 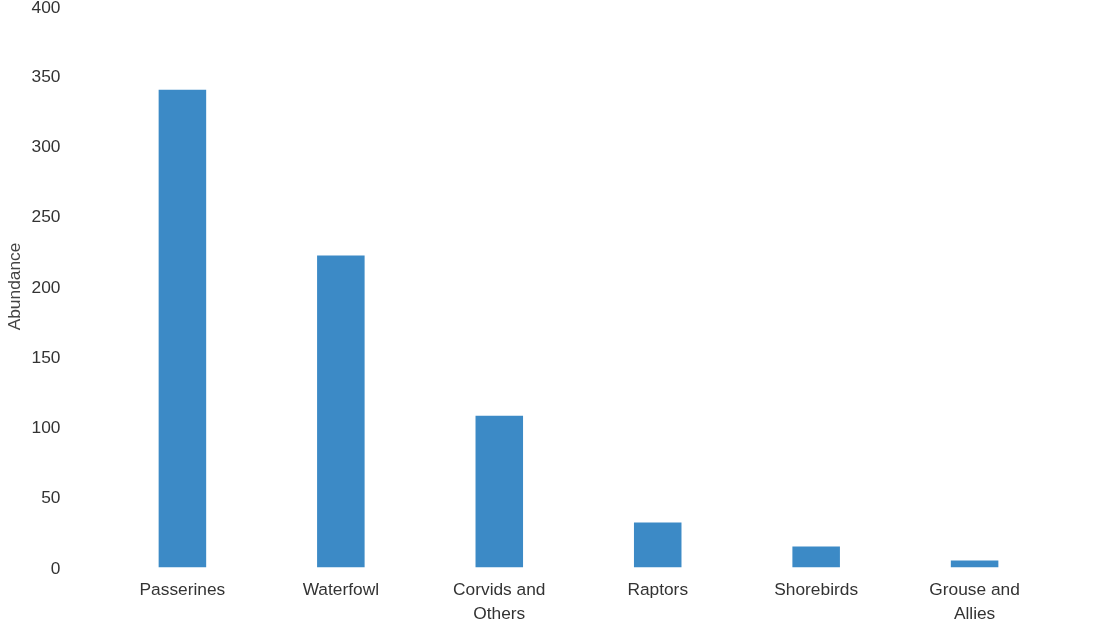 I want to click on y-tick-label: 400, so click(x=46, y=8).